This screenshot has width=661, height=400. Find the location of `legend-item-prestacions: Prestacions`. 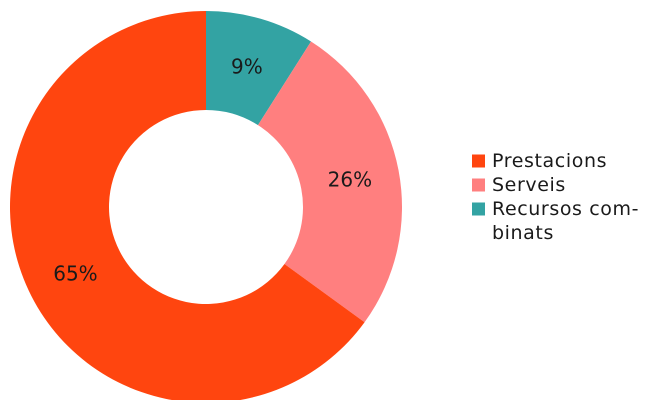

legend-item-prestacions: Prestacions is located at coordinates (539, 161).